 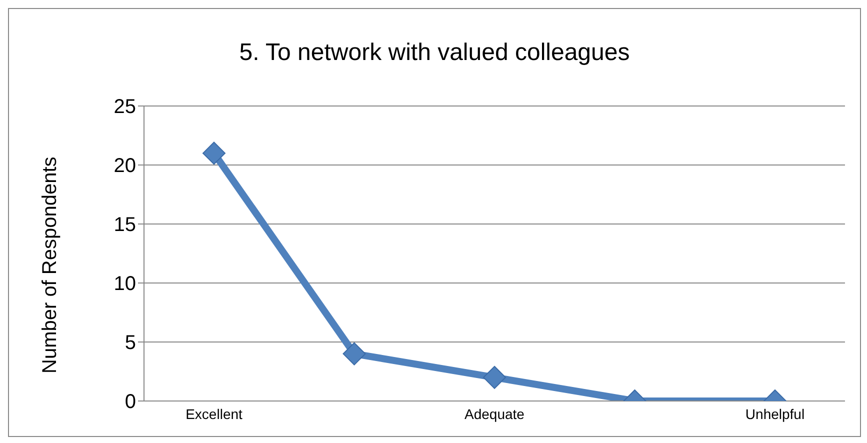 What do you see at coordinates (214, 414) in the screenshot?
I see `x-tick-label: Excellent` at bounding box center [214, 414].